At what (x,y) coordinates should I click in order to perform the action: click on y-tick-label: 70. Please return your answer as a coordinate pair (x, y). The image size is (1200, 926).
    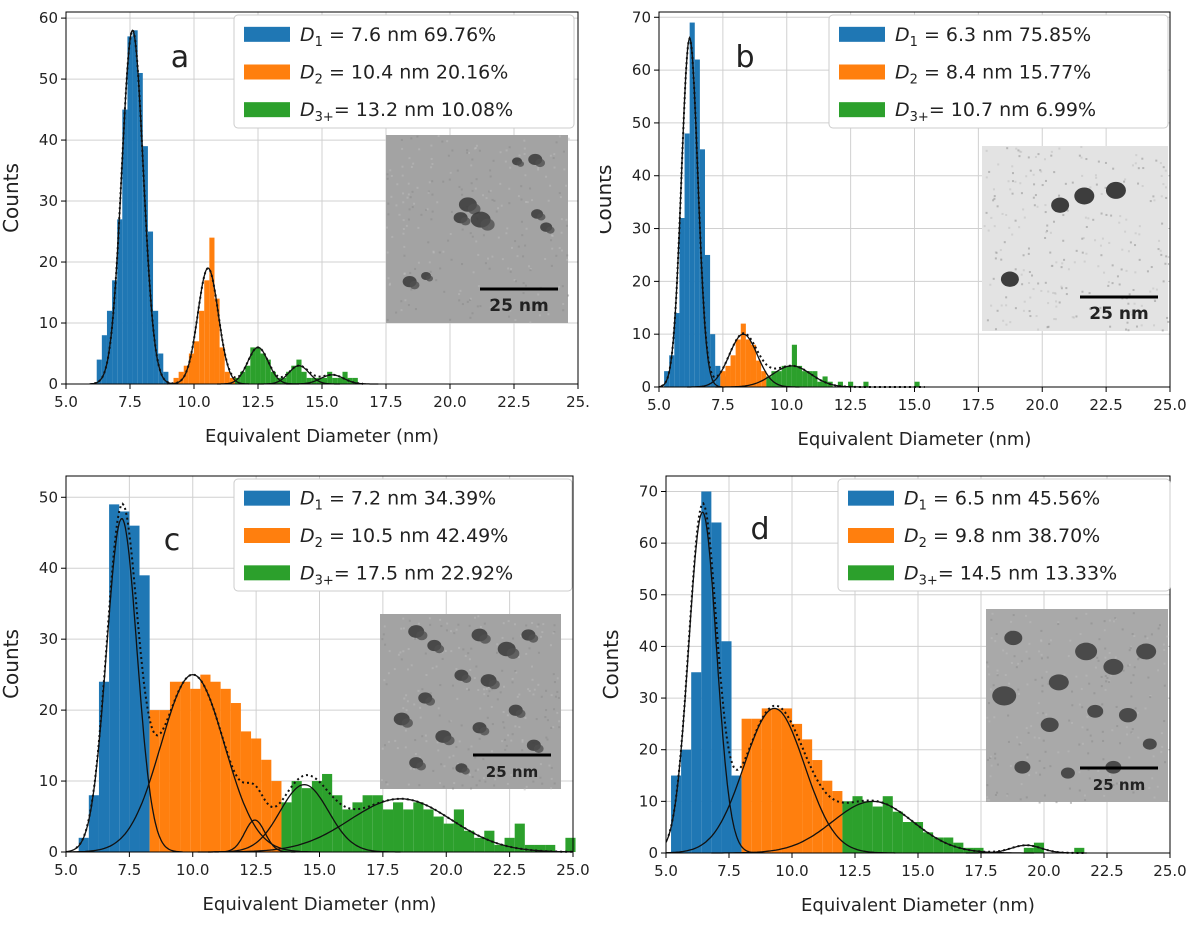
    Looking at the image, I should click on (648, 491).